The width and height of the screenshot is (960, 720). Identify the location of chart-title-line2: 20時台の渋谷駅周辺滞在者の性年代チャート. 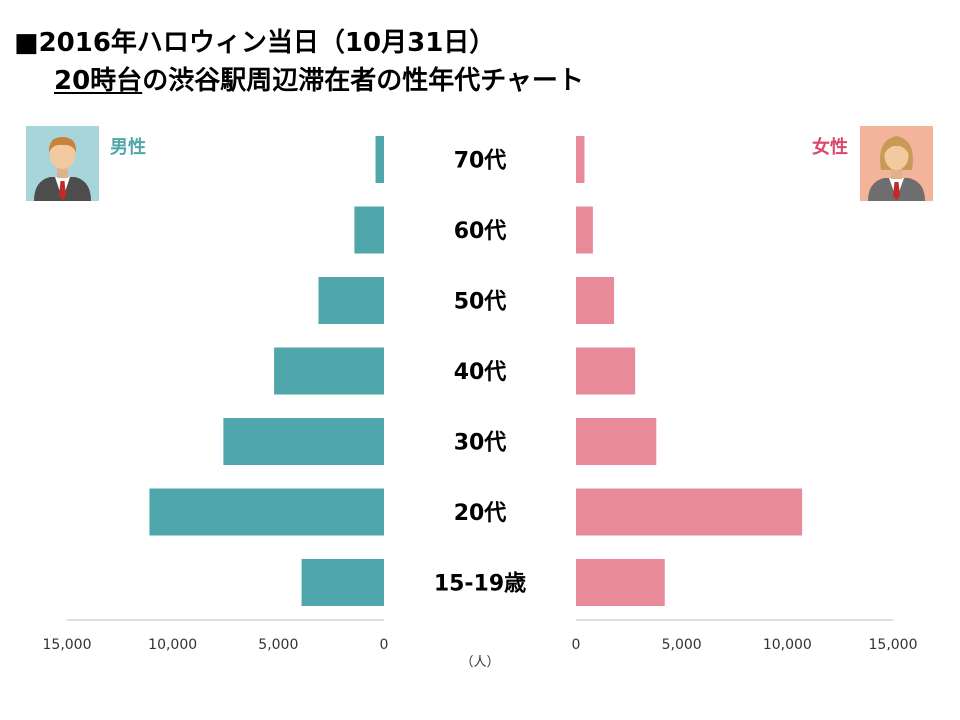
(319, 78).